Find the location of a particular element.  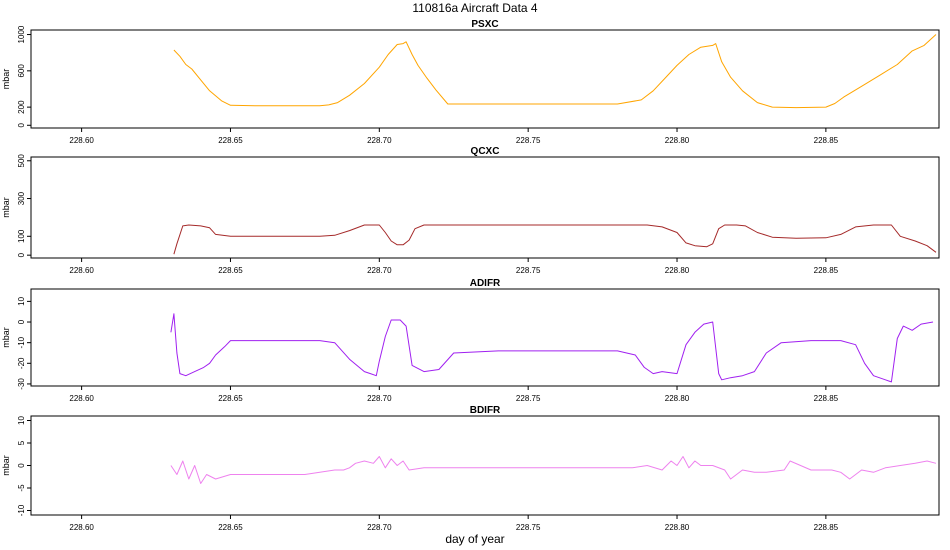

y-tick-label: -20 is located at coordinates (21, 363).